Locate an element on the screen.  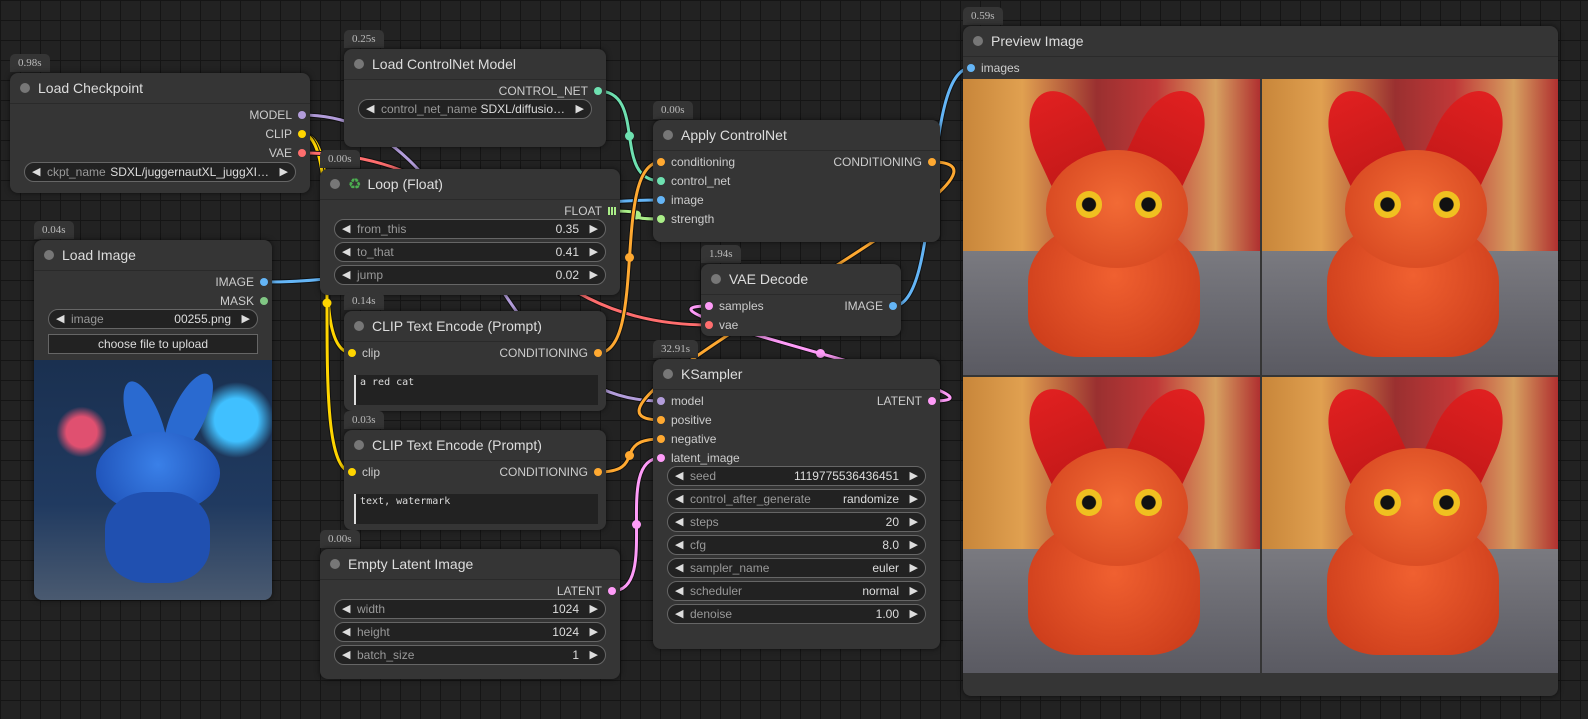
model-connector-icon is located at coordinates (661, 401).